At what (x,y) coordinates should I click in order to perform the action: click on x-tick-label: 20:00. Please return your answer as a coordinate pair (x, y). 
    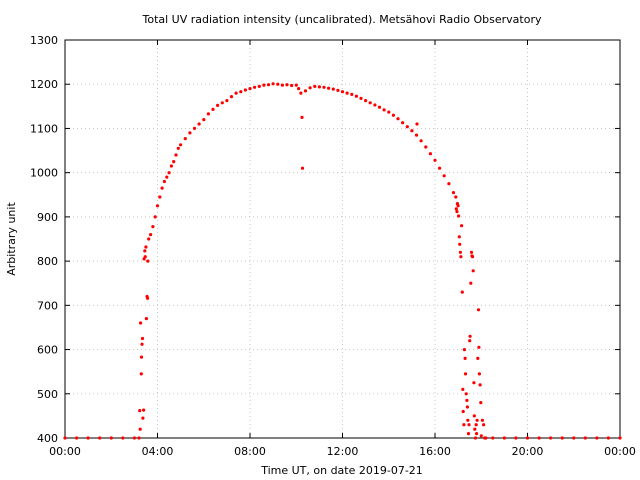
    Looking at the image, I should click on (528, 451).